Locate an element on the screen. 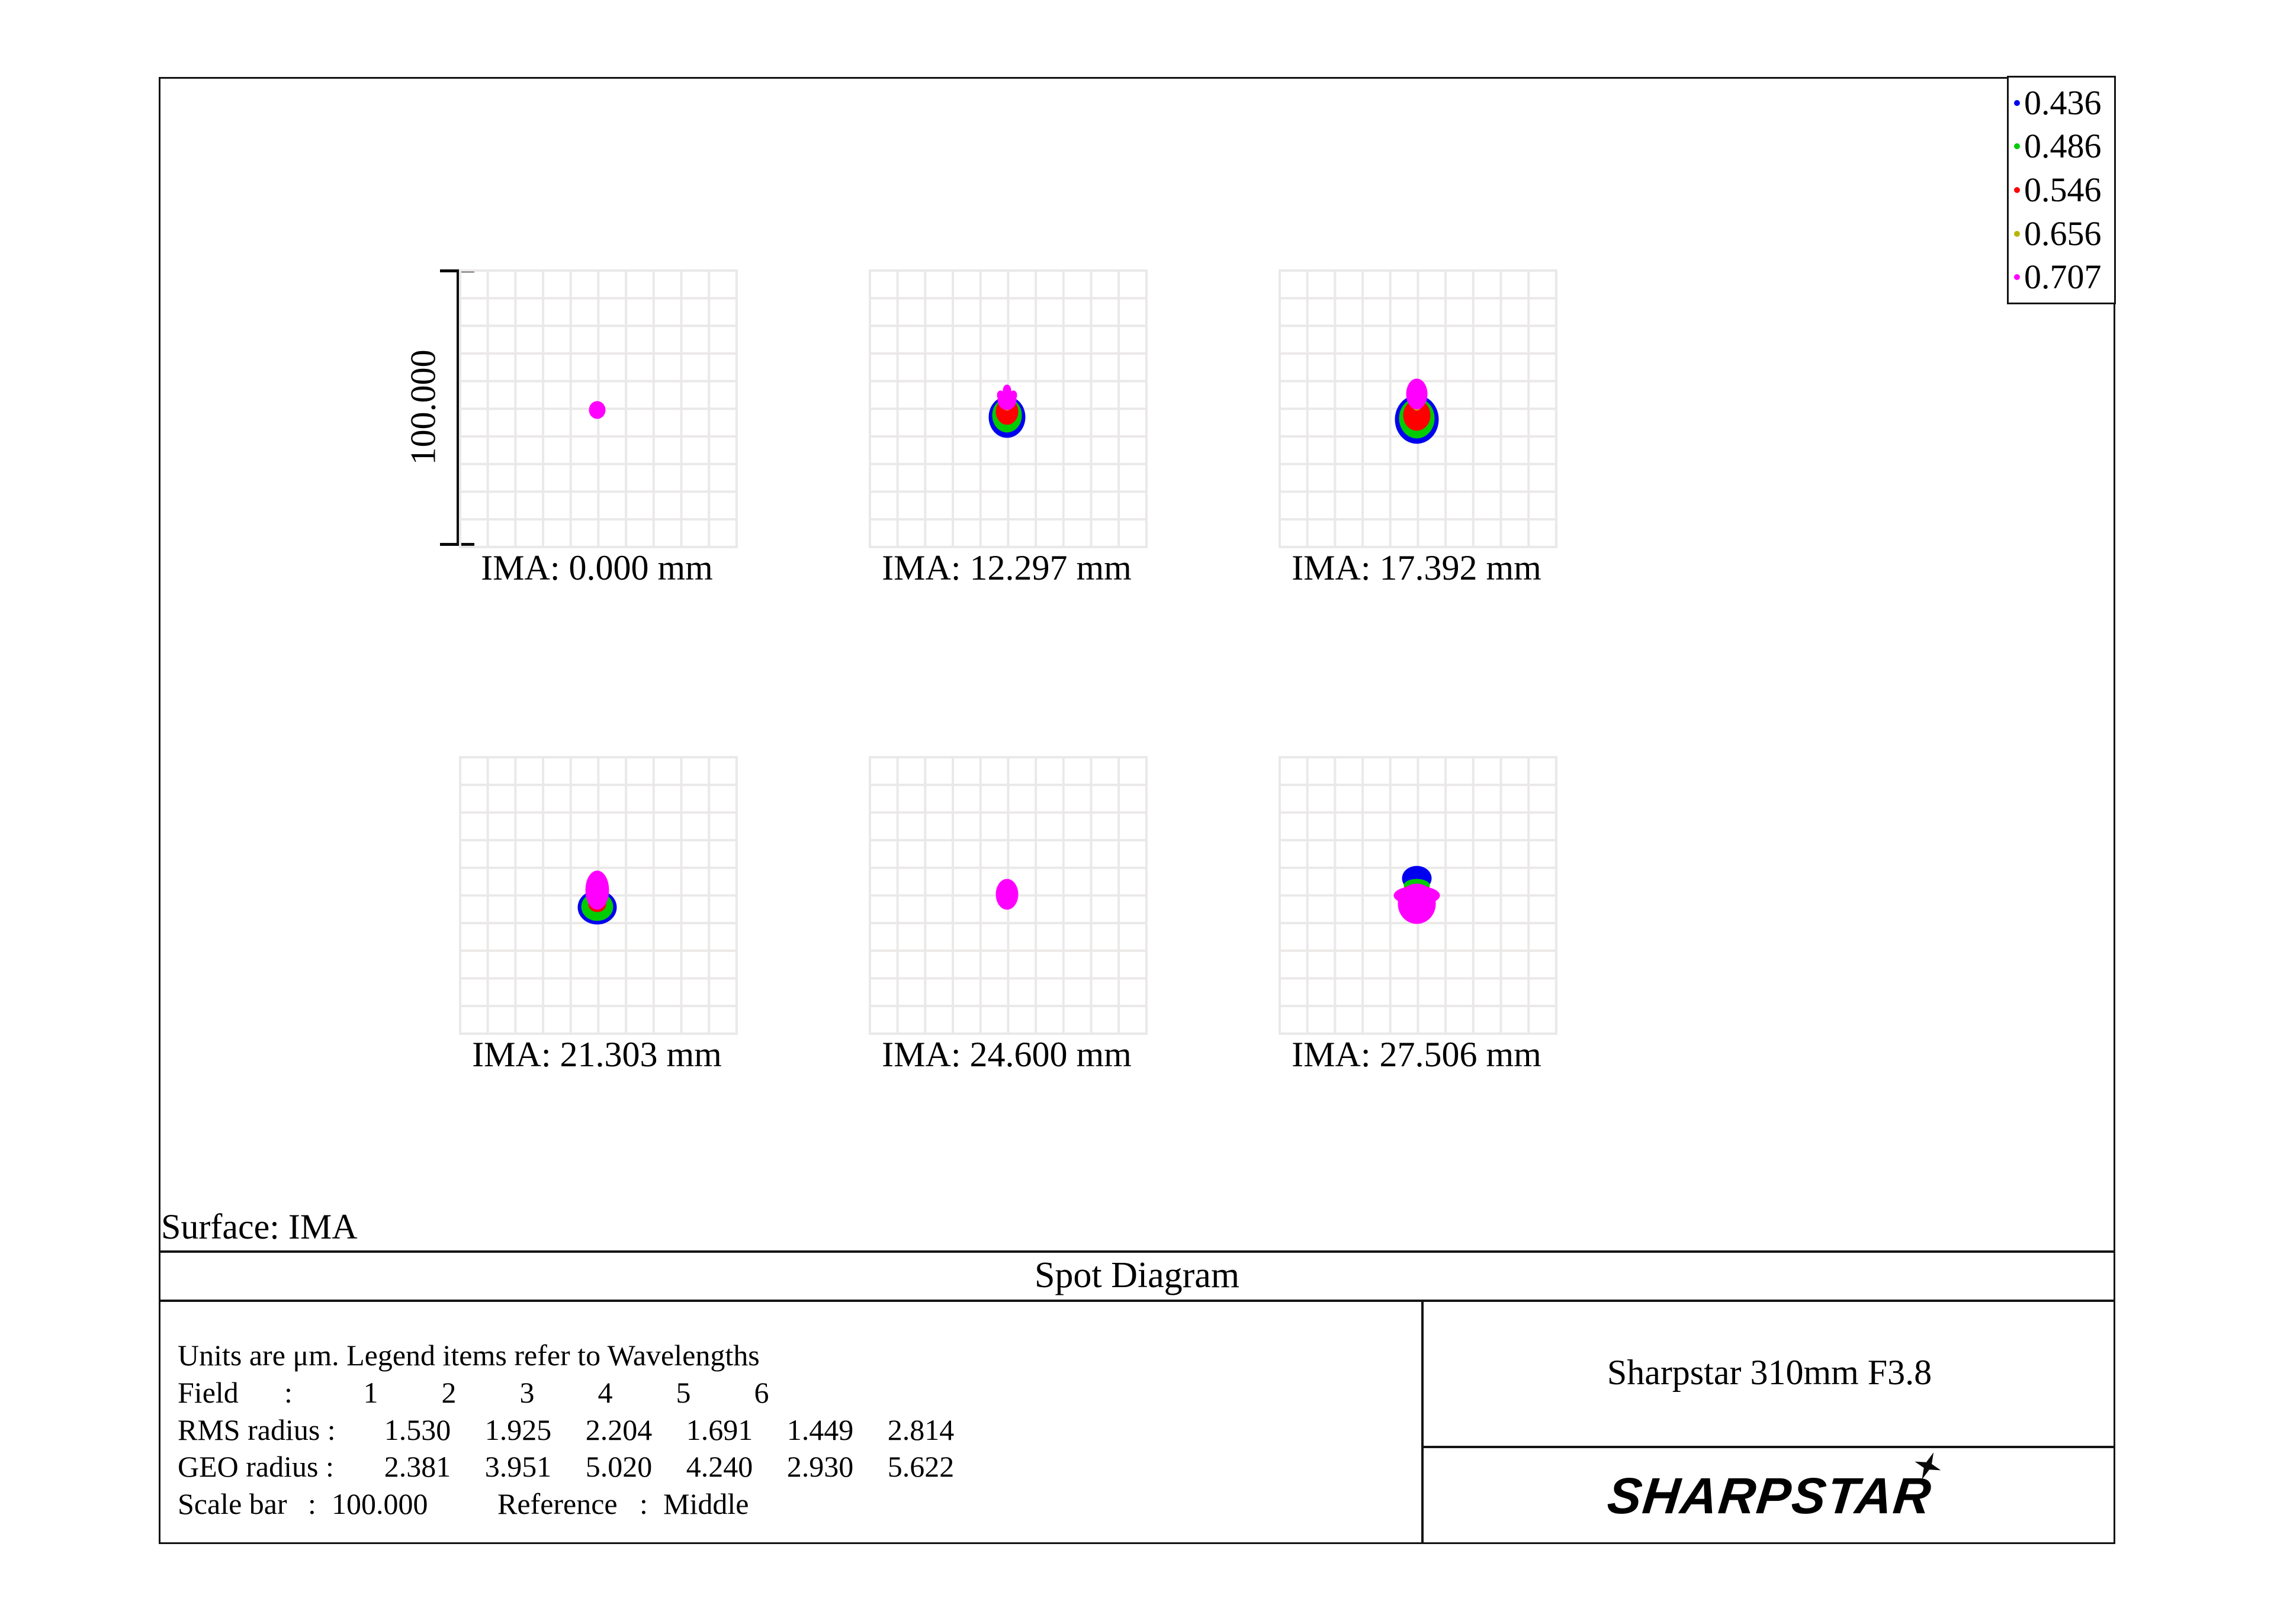 The height and width of the screenshot is (1624, 2274). footer-vertical-divider is located at coordinates (1422, 1422).